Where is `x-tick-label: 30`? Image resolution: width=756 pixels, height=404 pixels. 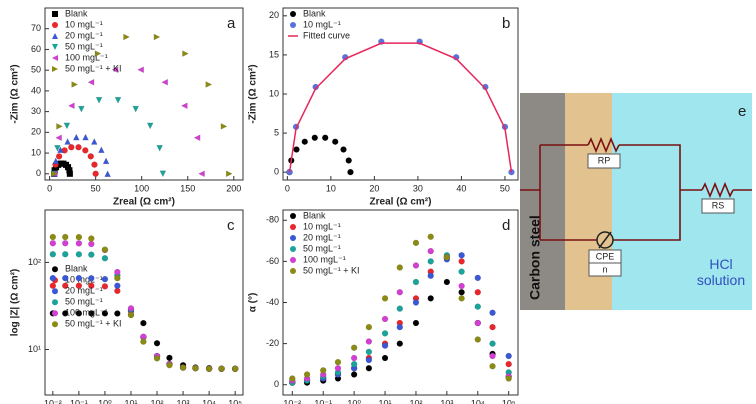
x-tick-label: 30 is located at coordinates (418, 188).